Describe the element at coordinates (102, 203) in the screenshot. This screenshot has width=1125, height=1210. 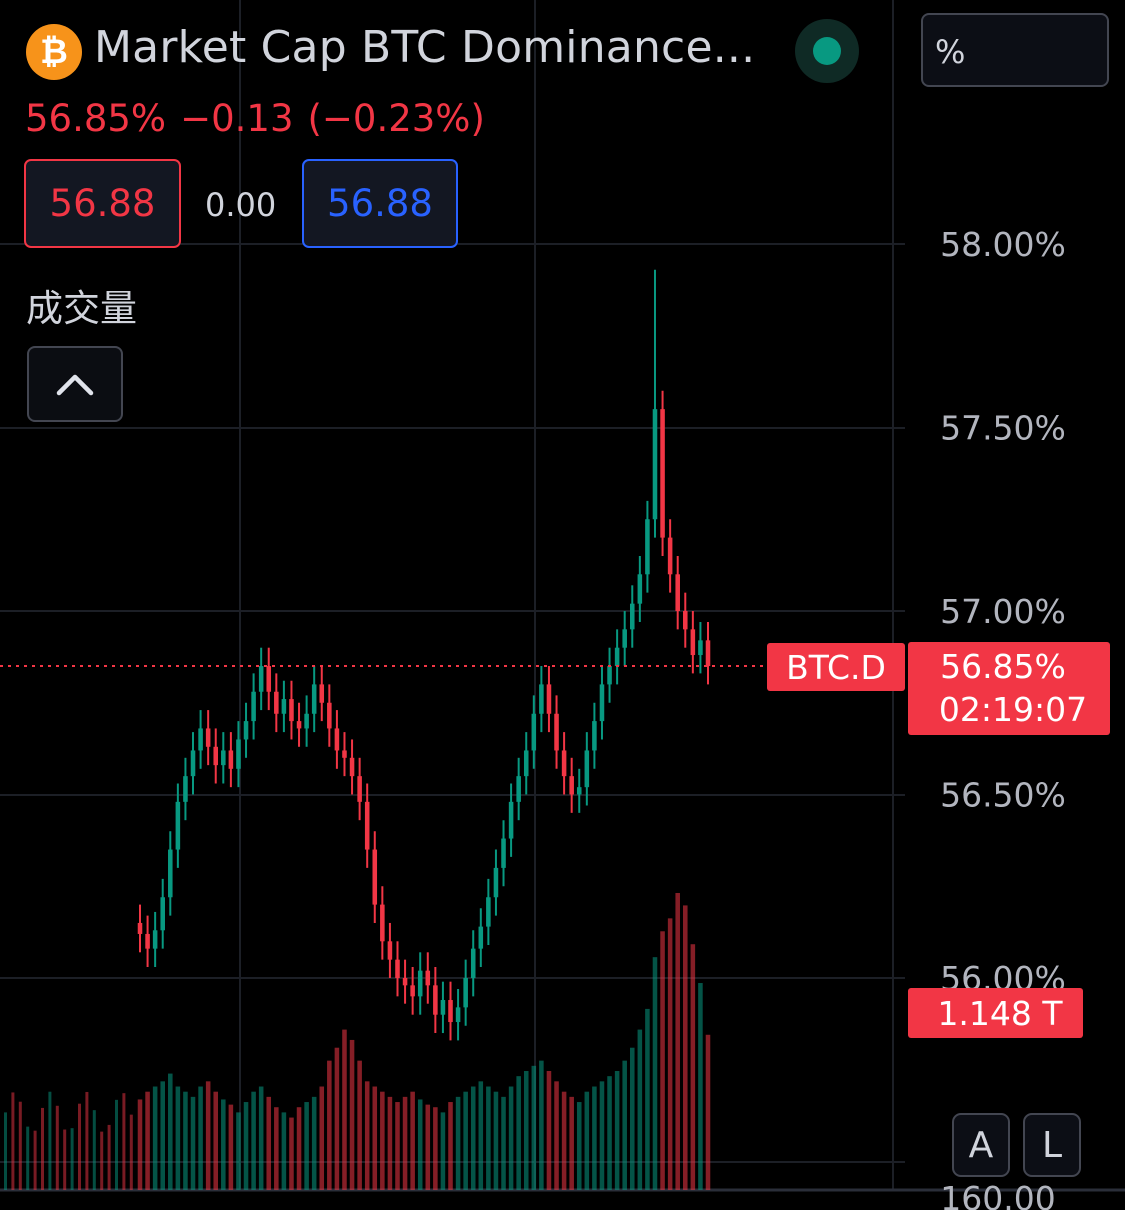
I see `sell-button: 56.88` at that location.